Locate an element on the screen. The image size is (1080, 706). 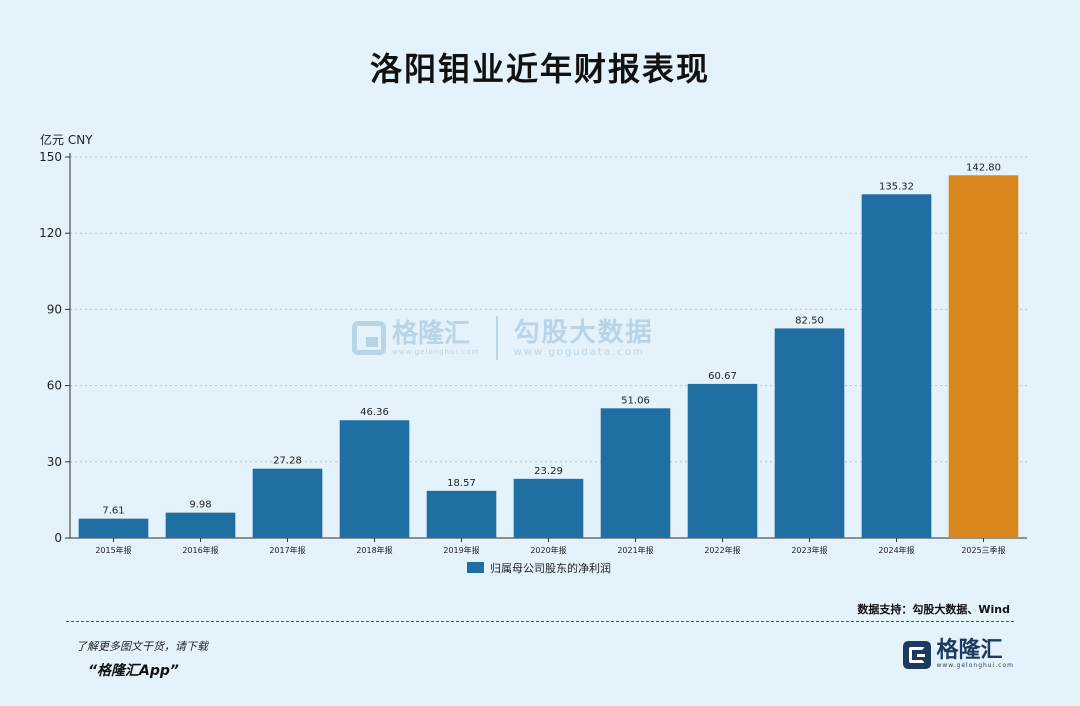
x-tick-label: 2023年报 is located at coordinates (809, 550).